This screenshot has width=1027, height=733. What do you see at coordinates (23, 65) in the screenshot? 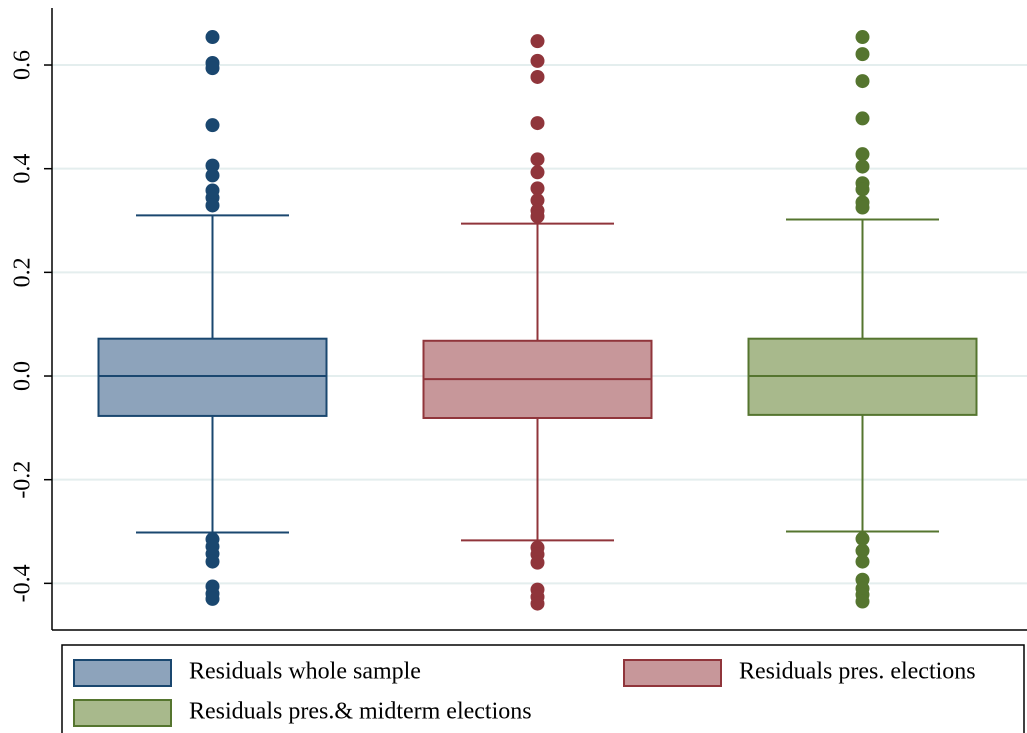
I see `y-tick-label: 0.6` at bounding box center [23, 65].